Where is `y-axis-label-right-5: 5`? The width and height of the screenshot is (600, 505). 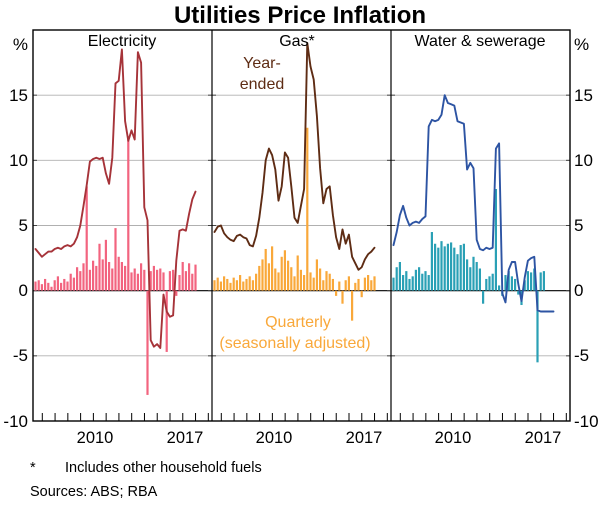 y-axis-label-right-5: 5 is located at coordinates (578, 225).